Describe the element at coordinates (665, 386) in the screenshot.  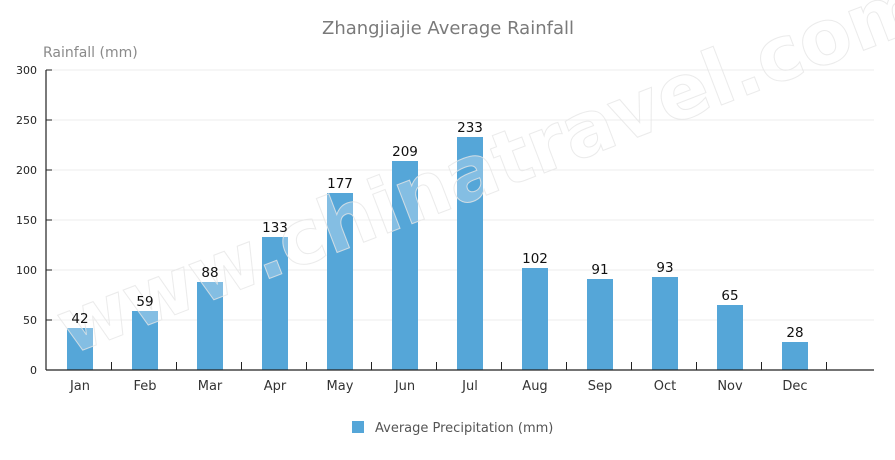
I see `x-tick-label: Oct` at that location.